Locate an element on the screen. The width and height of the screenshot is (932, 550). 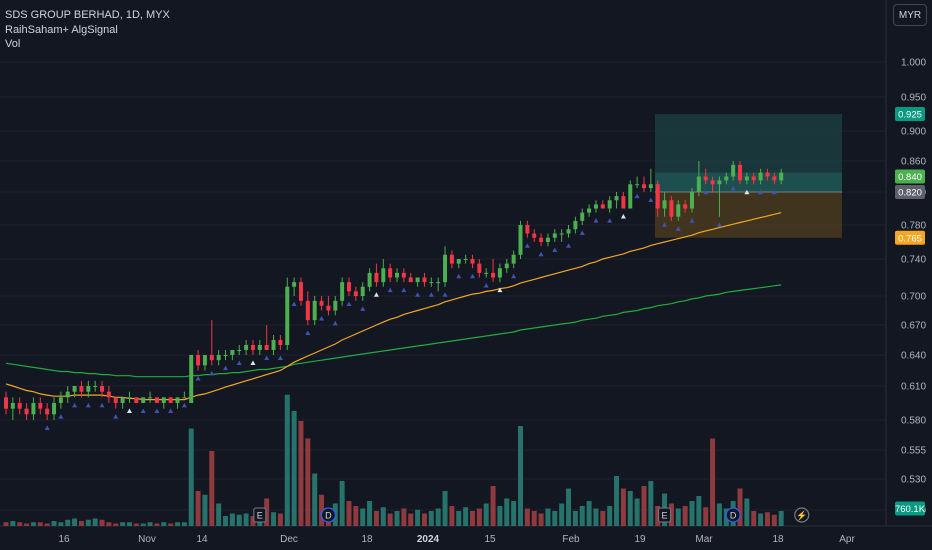
price-tick-label: 0.640 is located at coordinates (913, 356).